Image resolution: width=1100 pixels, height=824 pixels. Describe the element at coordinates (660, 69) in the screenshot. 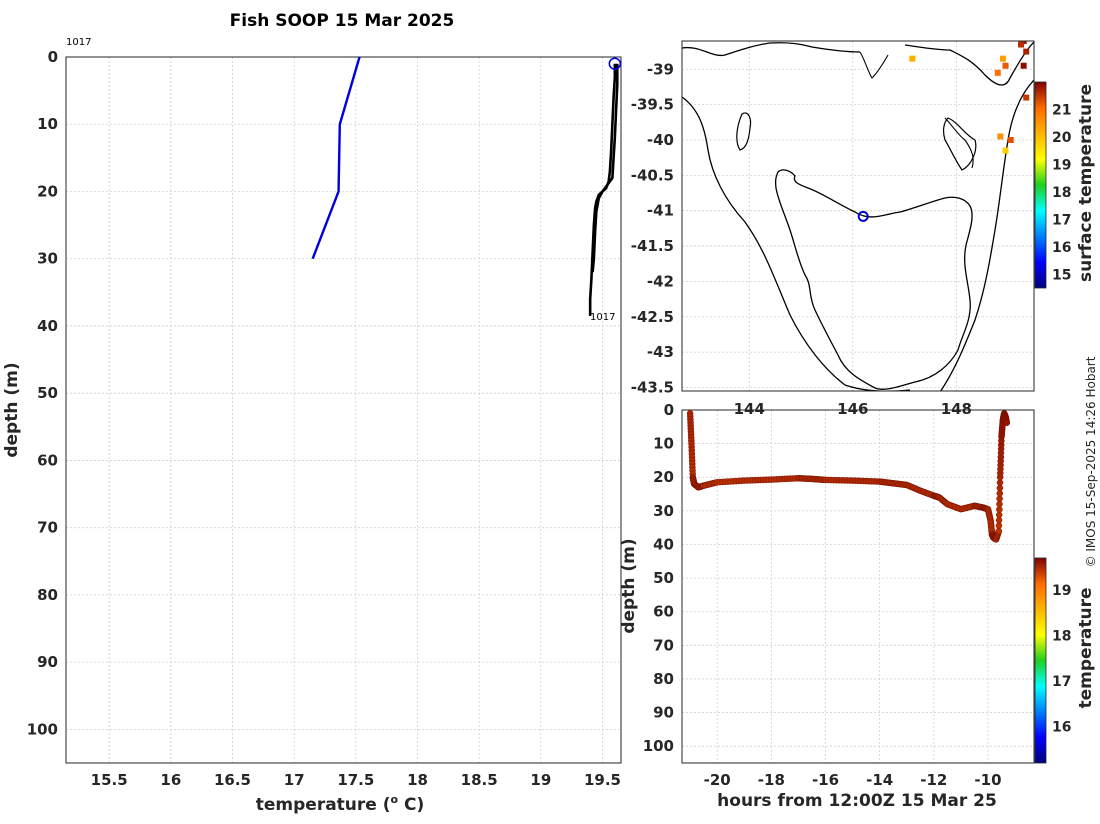

I see `map-y-tick-label: -39` at that location.